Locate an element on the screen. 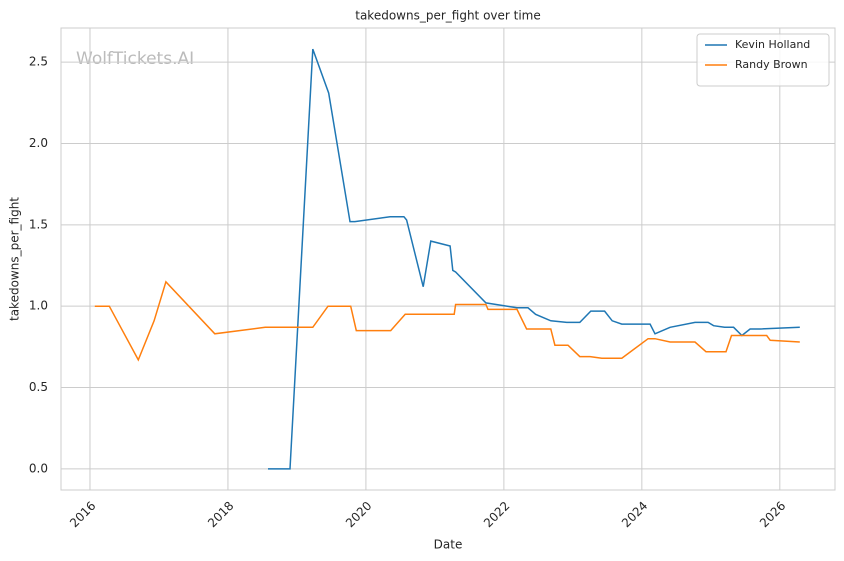  y-tick-label: 2.0 is located at coordinates (38, 143).